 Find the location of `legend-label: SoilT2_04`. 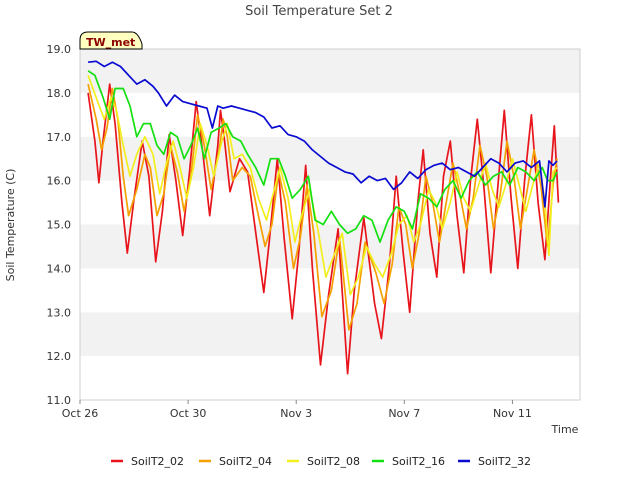

legend-label: SoilT2_04 is located at coordinates (245, 461).